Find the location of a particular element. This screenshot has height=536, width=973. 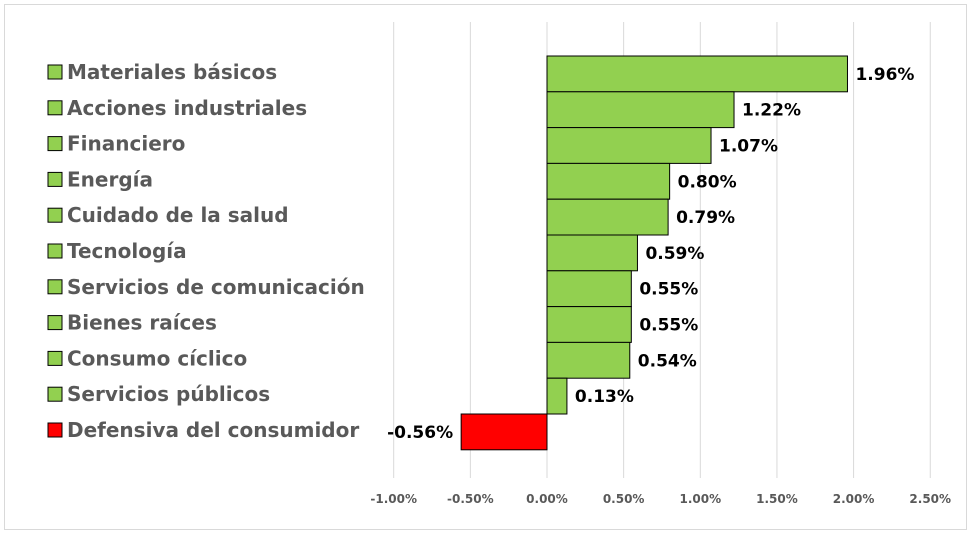

x-tick-label: -0.50% is located at coordinates (470, 499).